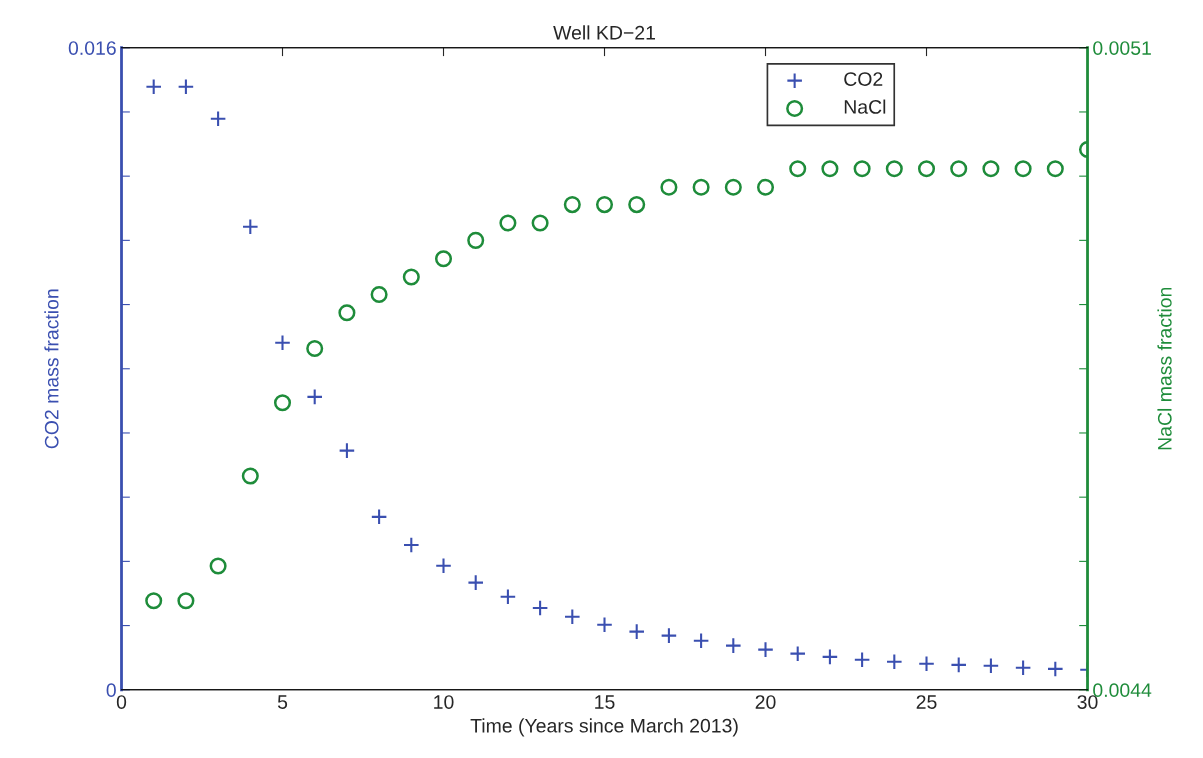 Image resolution: width=1203 pixels, height=758 pixels. What do you see at coordinates (444, 702) in the screenshot?
I see `x-tick-label: 10` at bounding box center [444, 702].